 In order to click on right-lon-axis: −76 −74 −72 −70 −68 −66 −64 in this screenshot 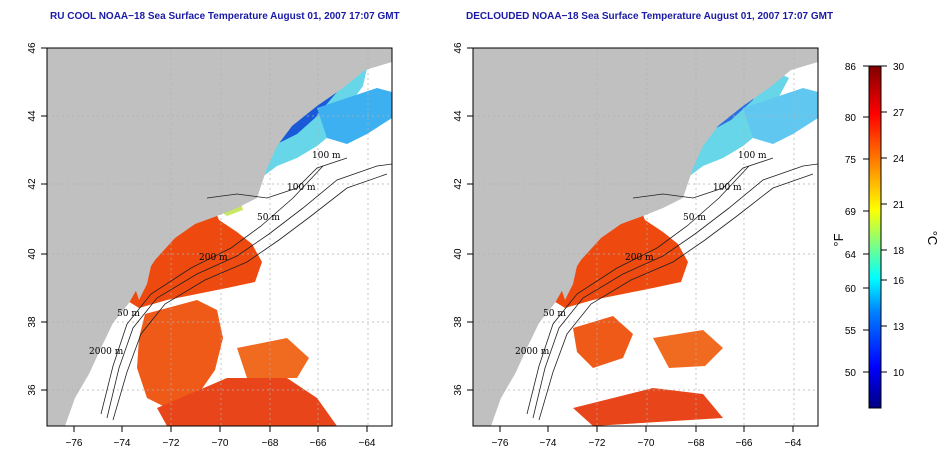, I will do `click(647, 437)`.